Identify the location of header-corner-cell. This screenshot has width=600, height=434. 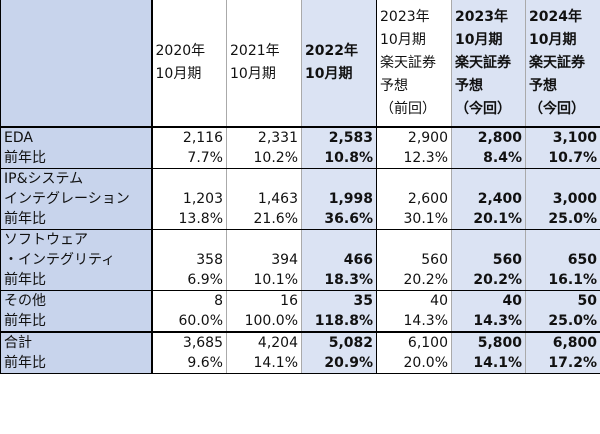
(76, 64).